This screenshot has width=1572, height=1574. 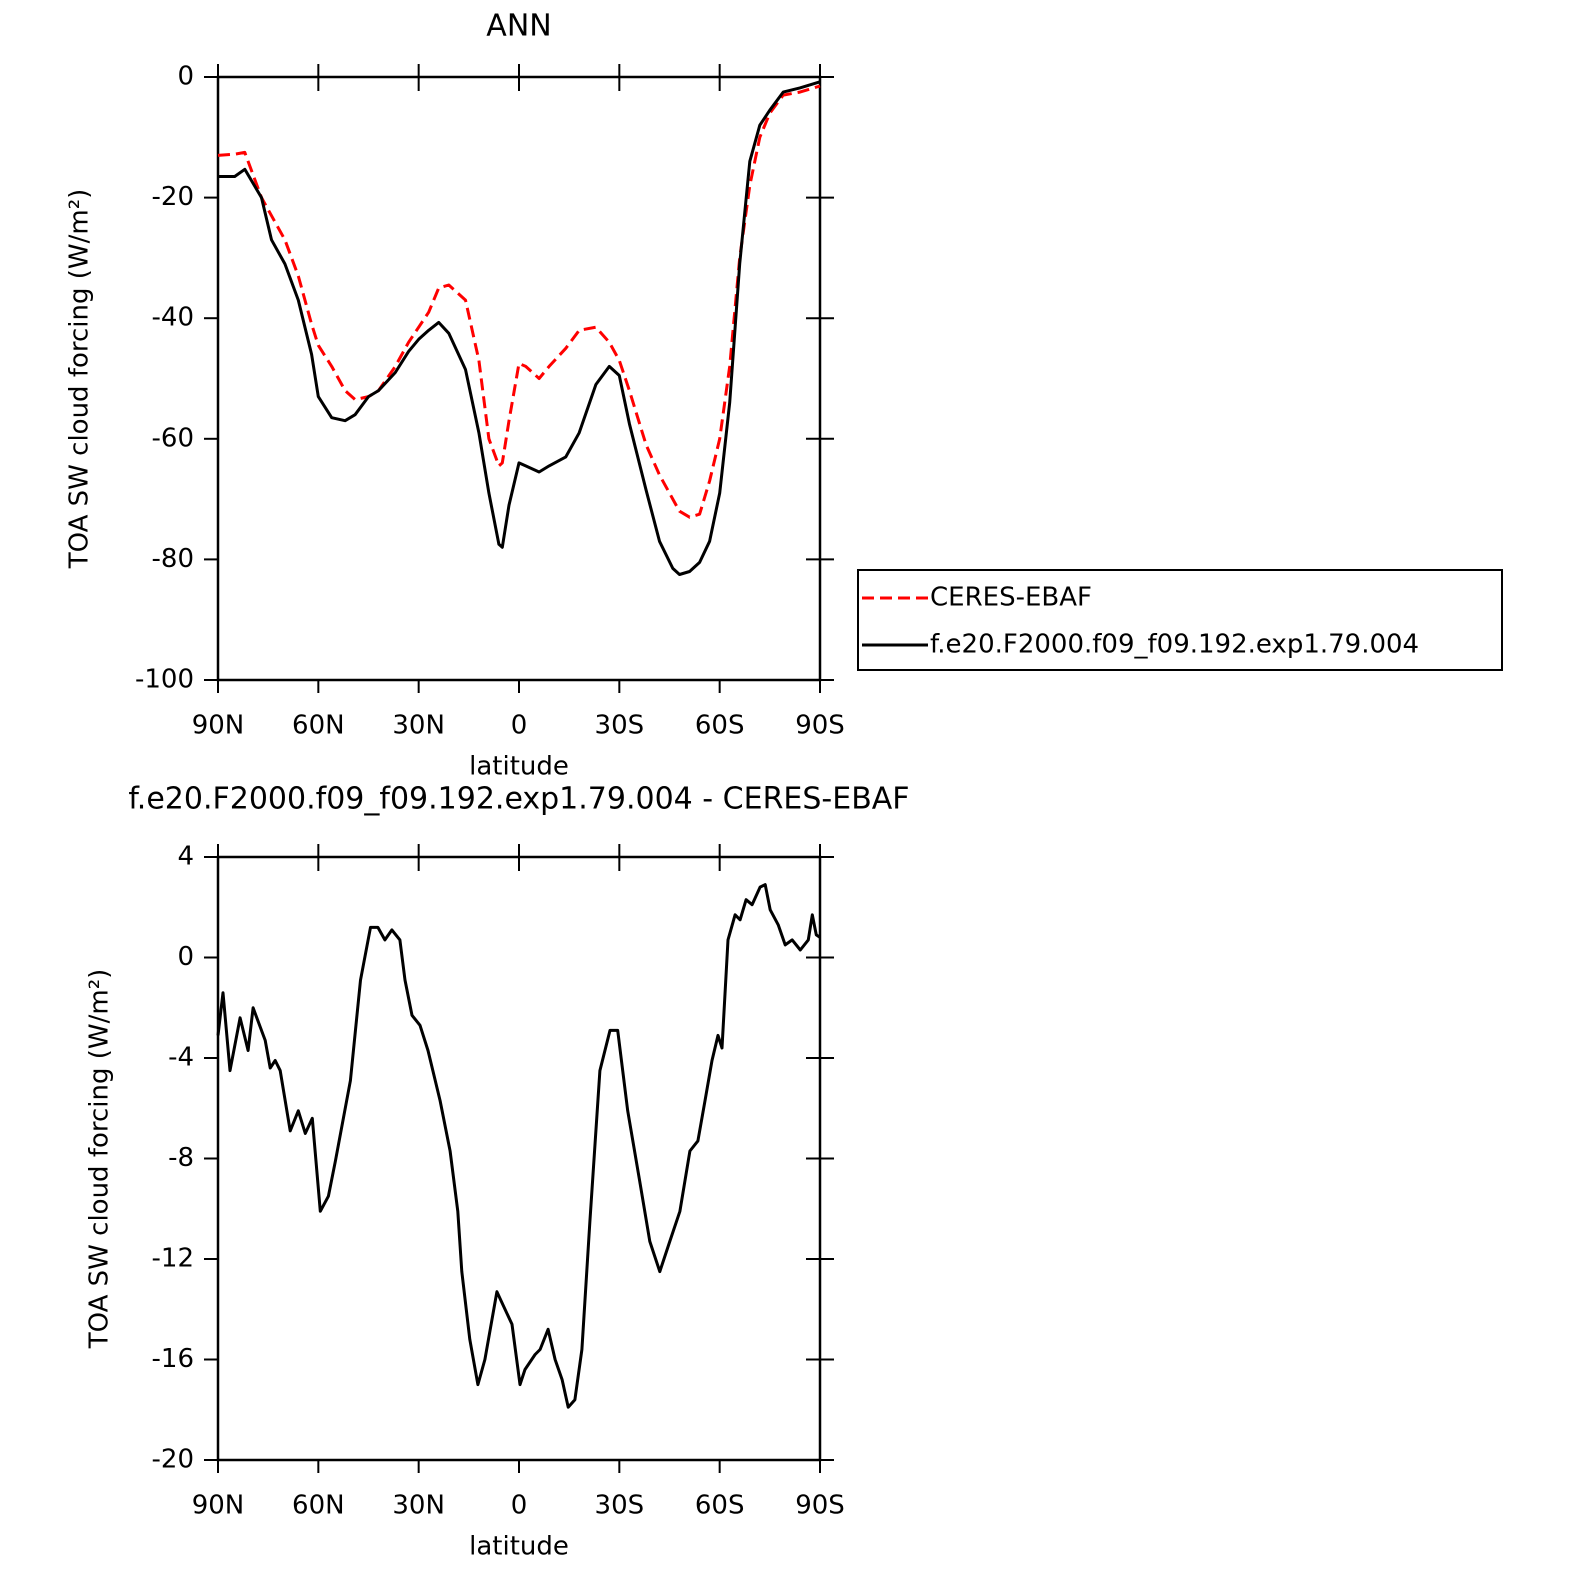 I want to click on legend-label: CERES-EBAF, so click(x=1011, y=598).